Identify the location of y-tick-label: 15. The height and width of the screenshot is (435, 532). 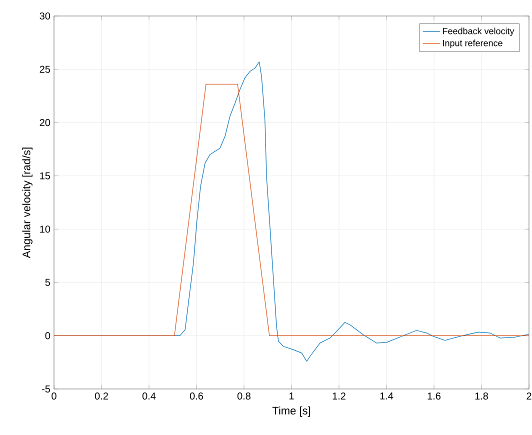
(45, 176).